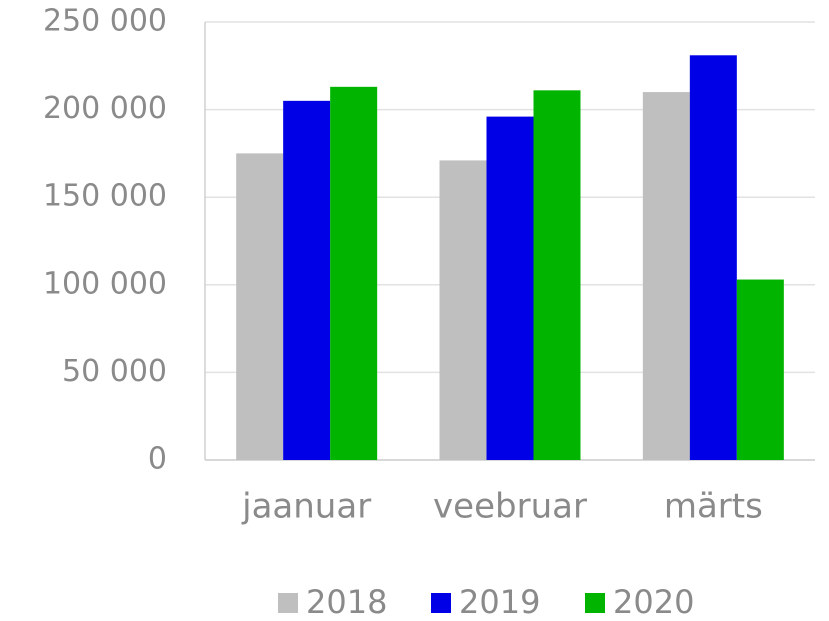 Image resolution: width=829 pixels, height=621 pixels. I want to click on x-tick-label: jaanuar, so click(306, 507).